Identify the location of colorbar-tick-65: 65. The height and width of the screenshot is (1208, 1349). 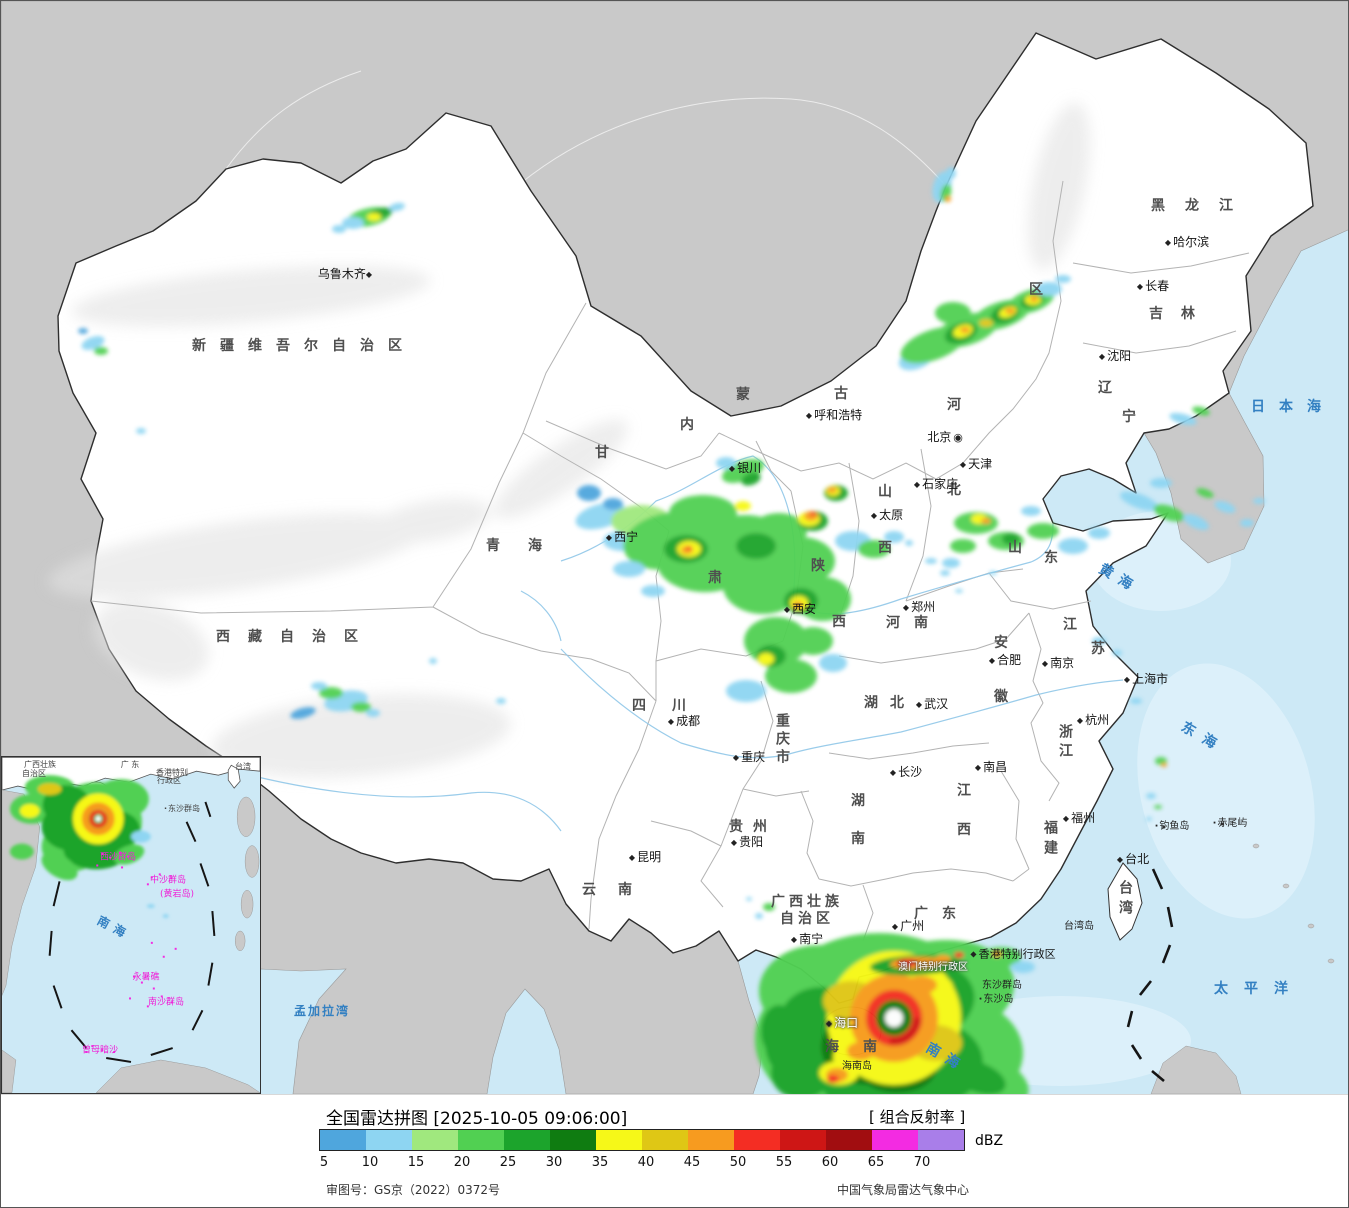
(876, 1162).